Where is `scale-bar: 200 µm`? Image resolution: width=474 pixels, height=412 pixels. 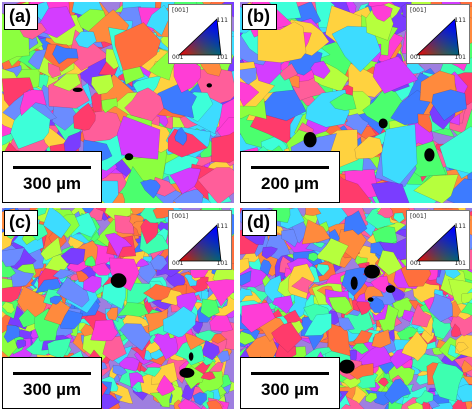 scale-bar: 200 µm is located at coordinates (290, 177).